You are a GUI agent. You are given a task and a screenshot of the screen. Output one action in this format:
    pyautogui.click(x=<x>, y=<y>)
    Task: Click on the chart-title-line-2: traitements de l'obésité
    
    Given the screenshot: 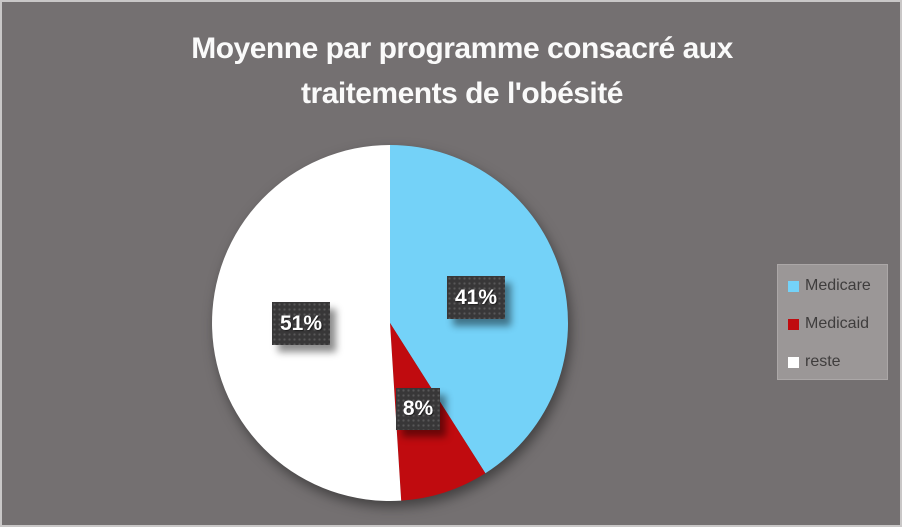 What is the action you would take?
    pyautogui.click(x=462, y=93)
    